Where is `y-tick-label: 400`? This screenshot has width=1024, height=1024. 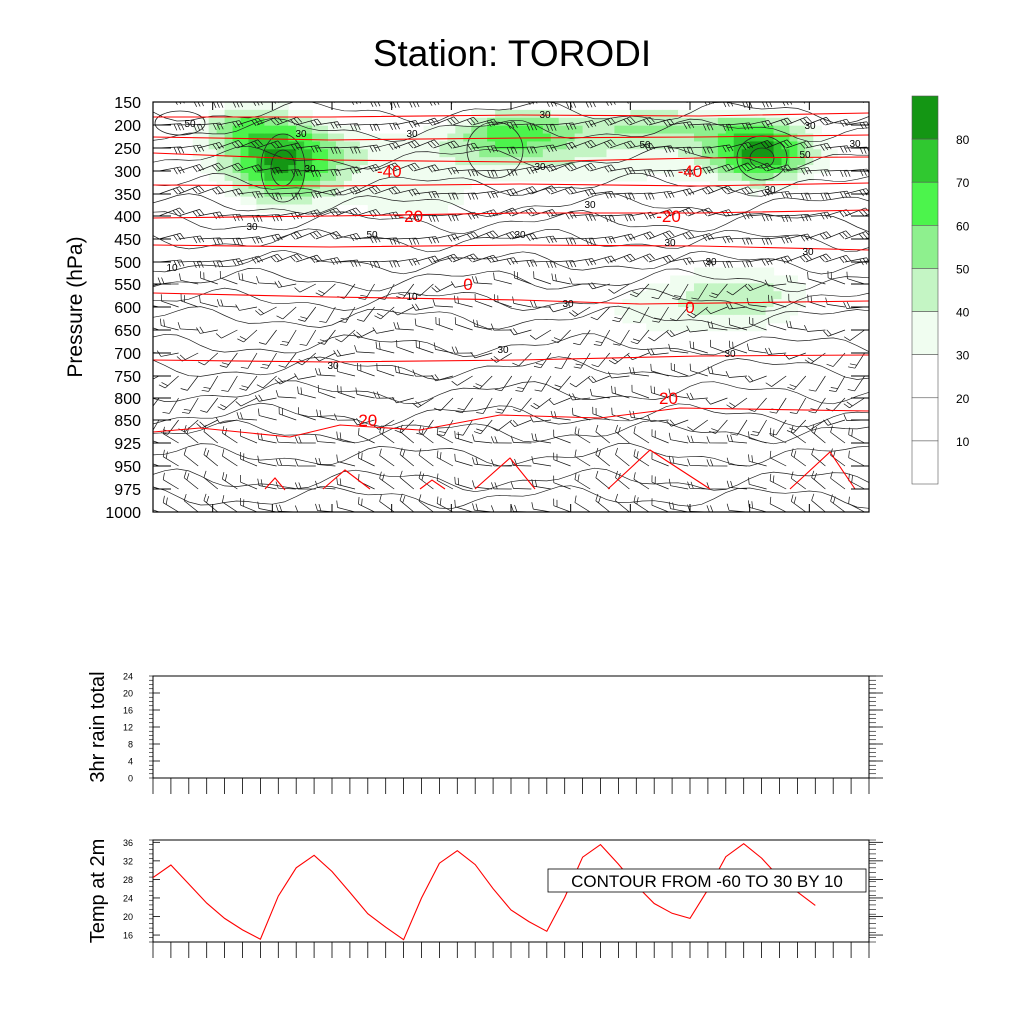 y-tick-label: 400 is located at coordinates (127, 217).